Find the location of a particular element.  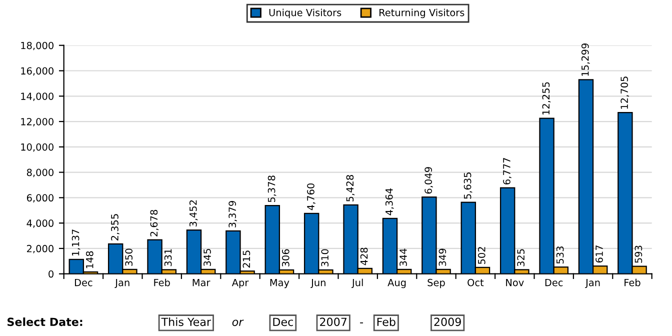

data-label: 6,777 is located at coordinates (507, 171).